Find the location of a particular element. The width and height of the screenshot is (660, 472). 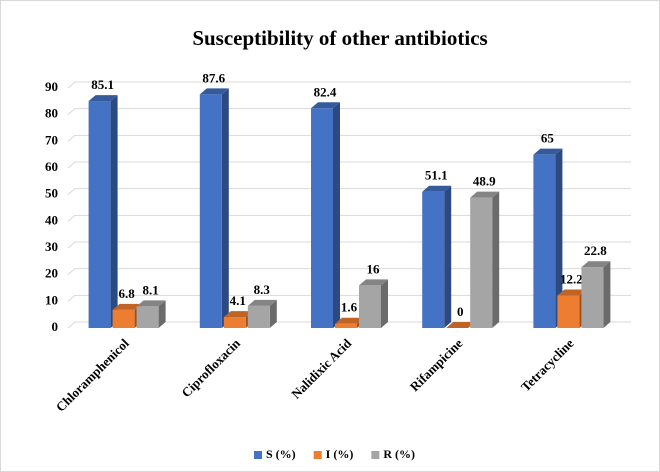

data-label: 87.6 is located at coordinates (213, 77).